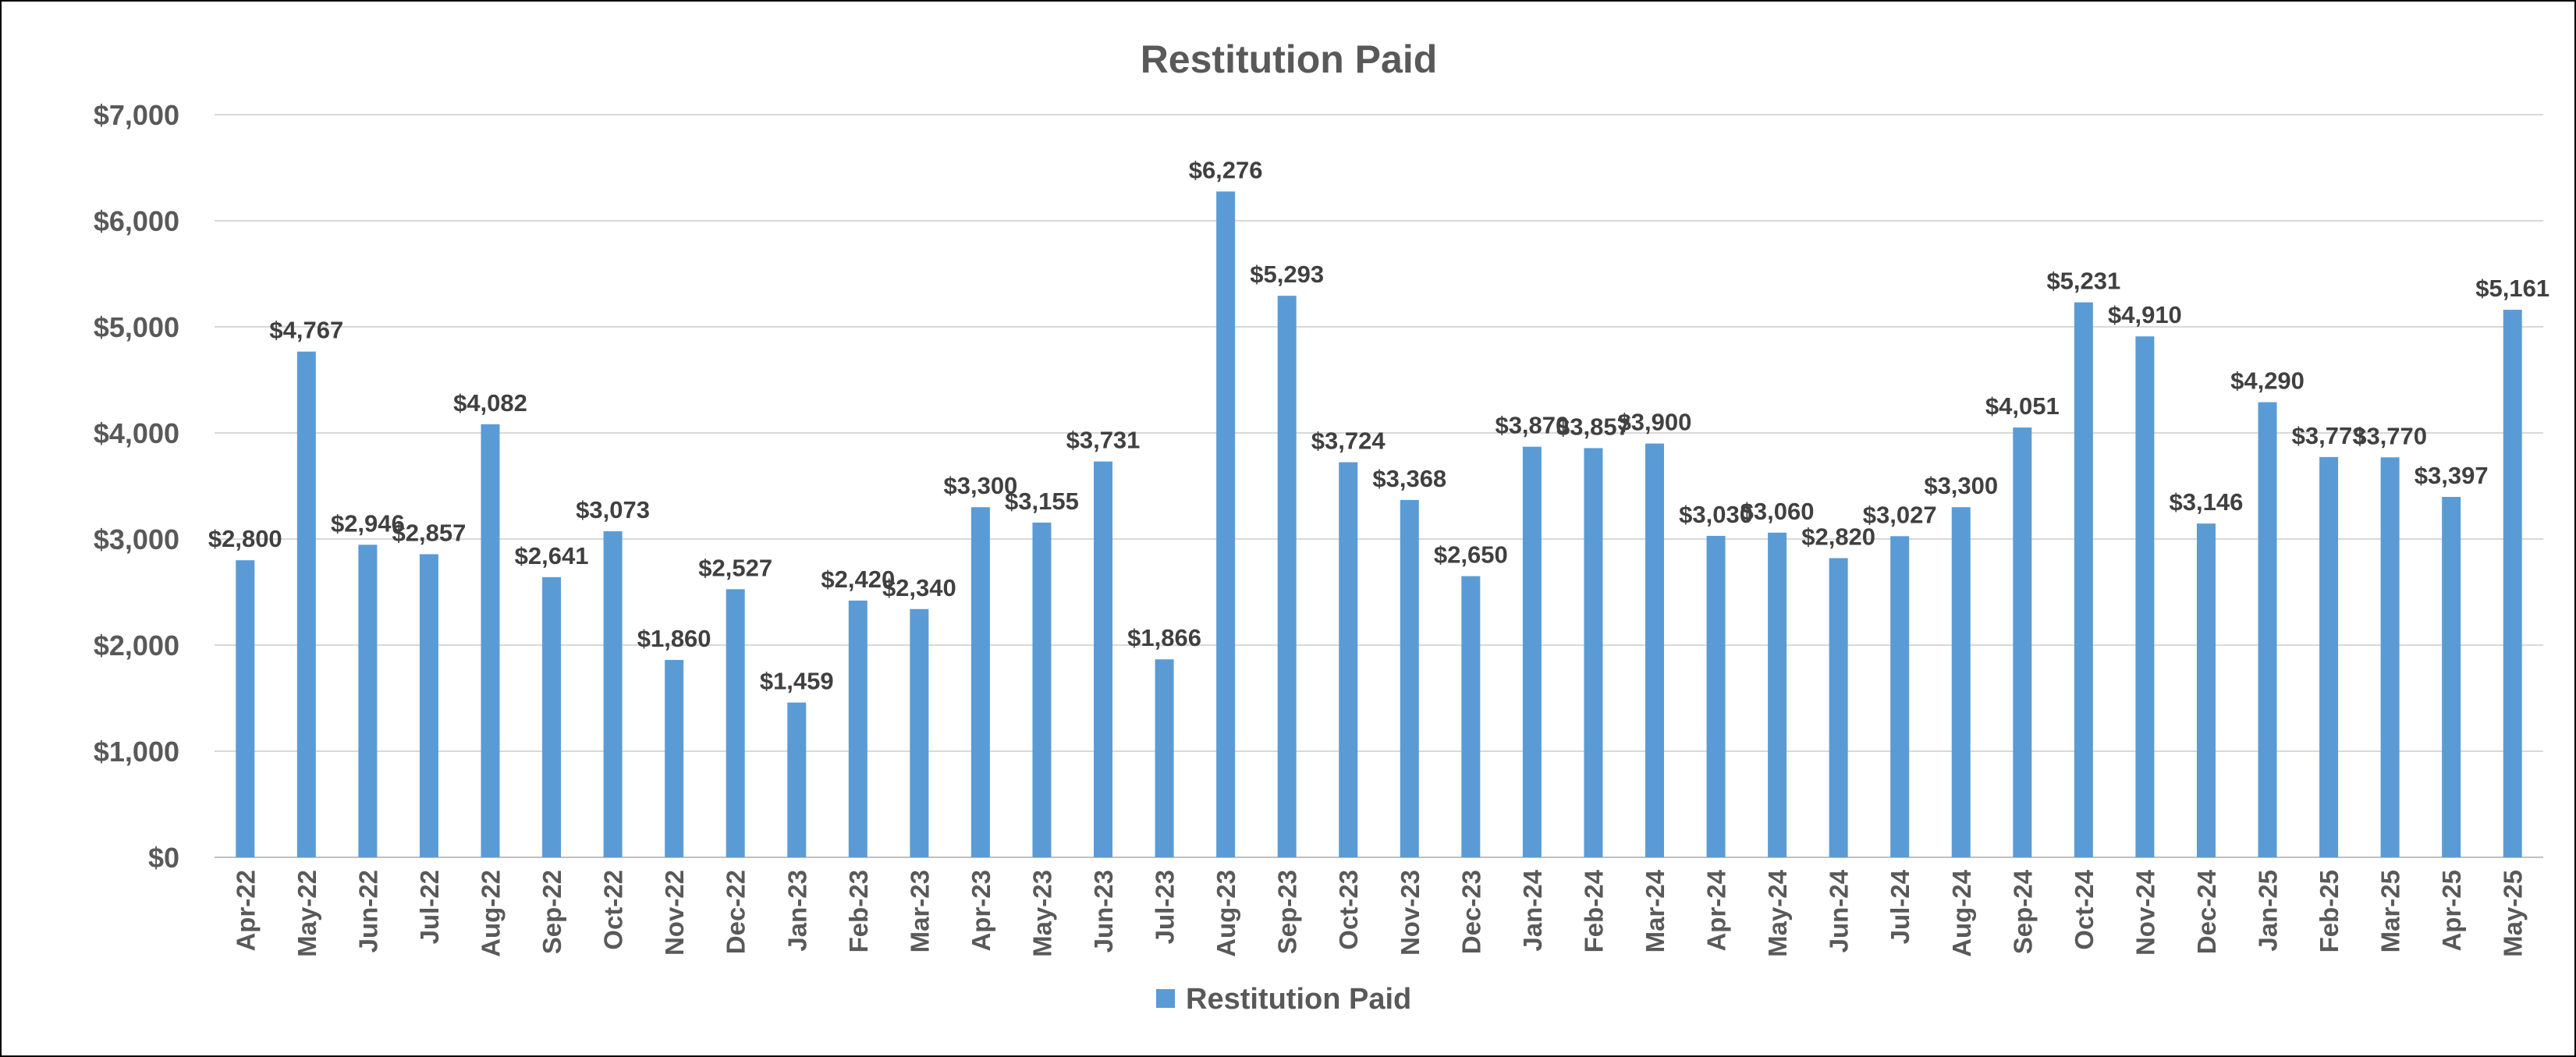 This screenshot has height=1057, width=2576. What do you see at coordinates (245, 911) in the screenshot?
I see `x-tick-label: Apr-22` at bounding box center [245, 911].